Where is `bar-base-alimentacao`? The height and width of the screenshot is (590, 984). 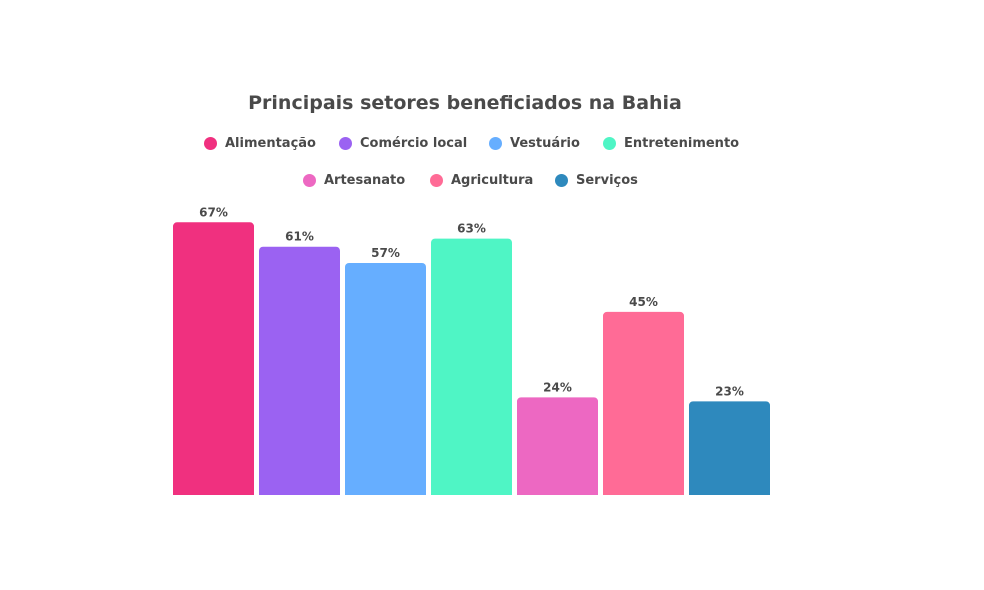 bar-base-alimentacao is located at coordinates (213, 492).